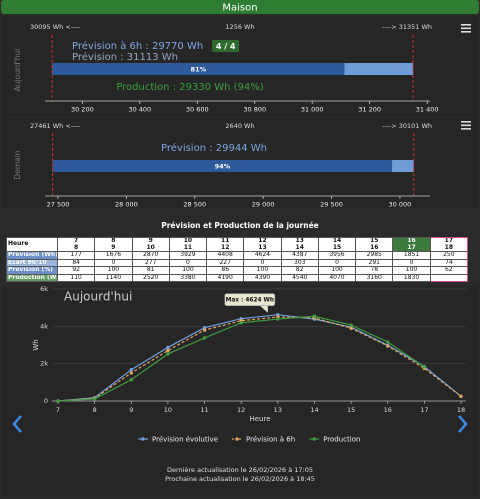 This screenshot has width=480, height=499. I want to click on x-tick-label: 28 000, so click(126, 205).